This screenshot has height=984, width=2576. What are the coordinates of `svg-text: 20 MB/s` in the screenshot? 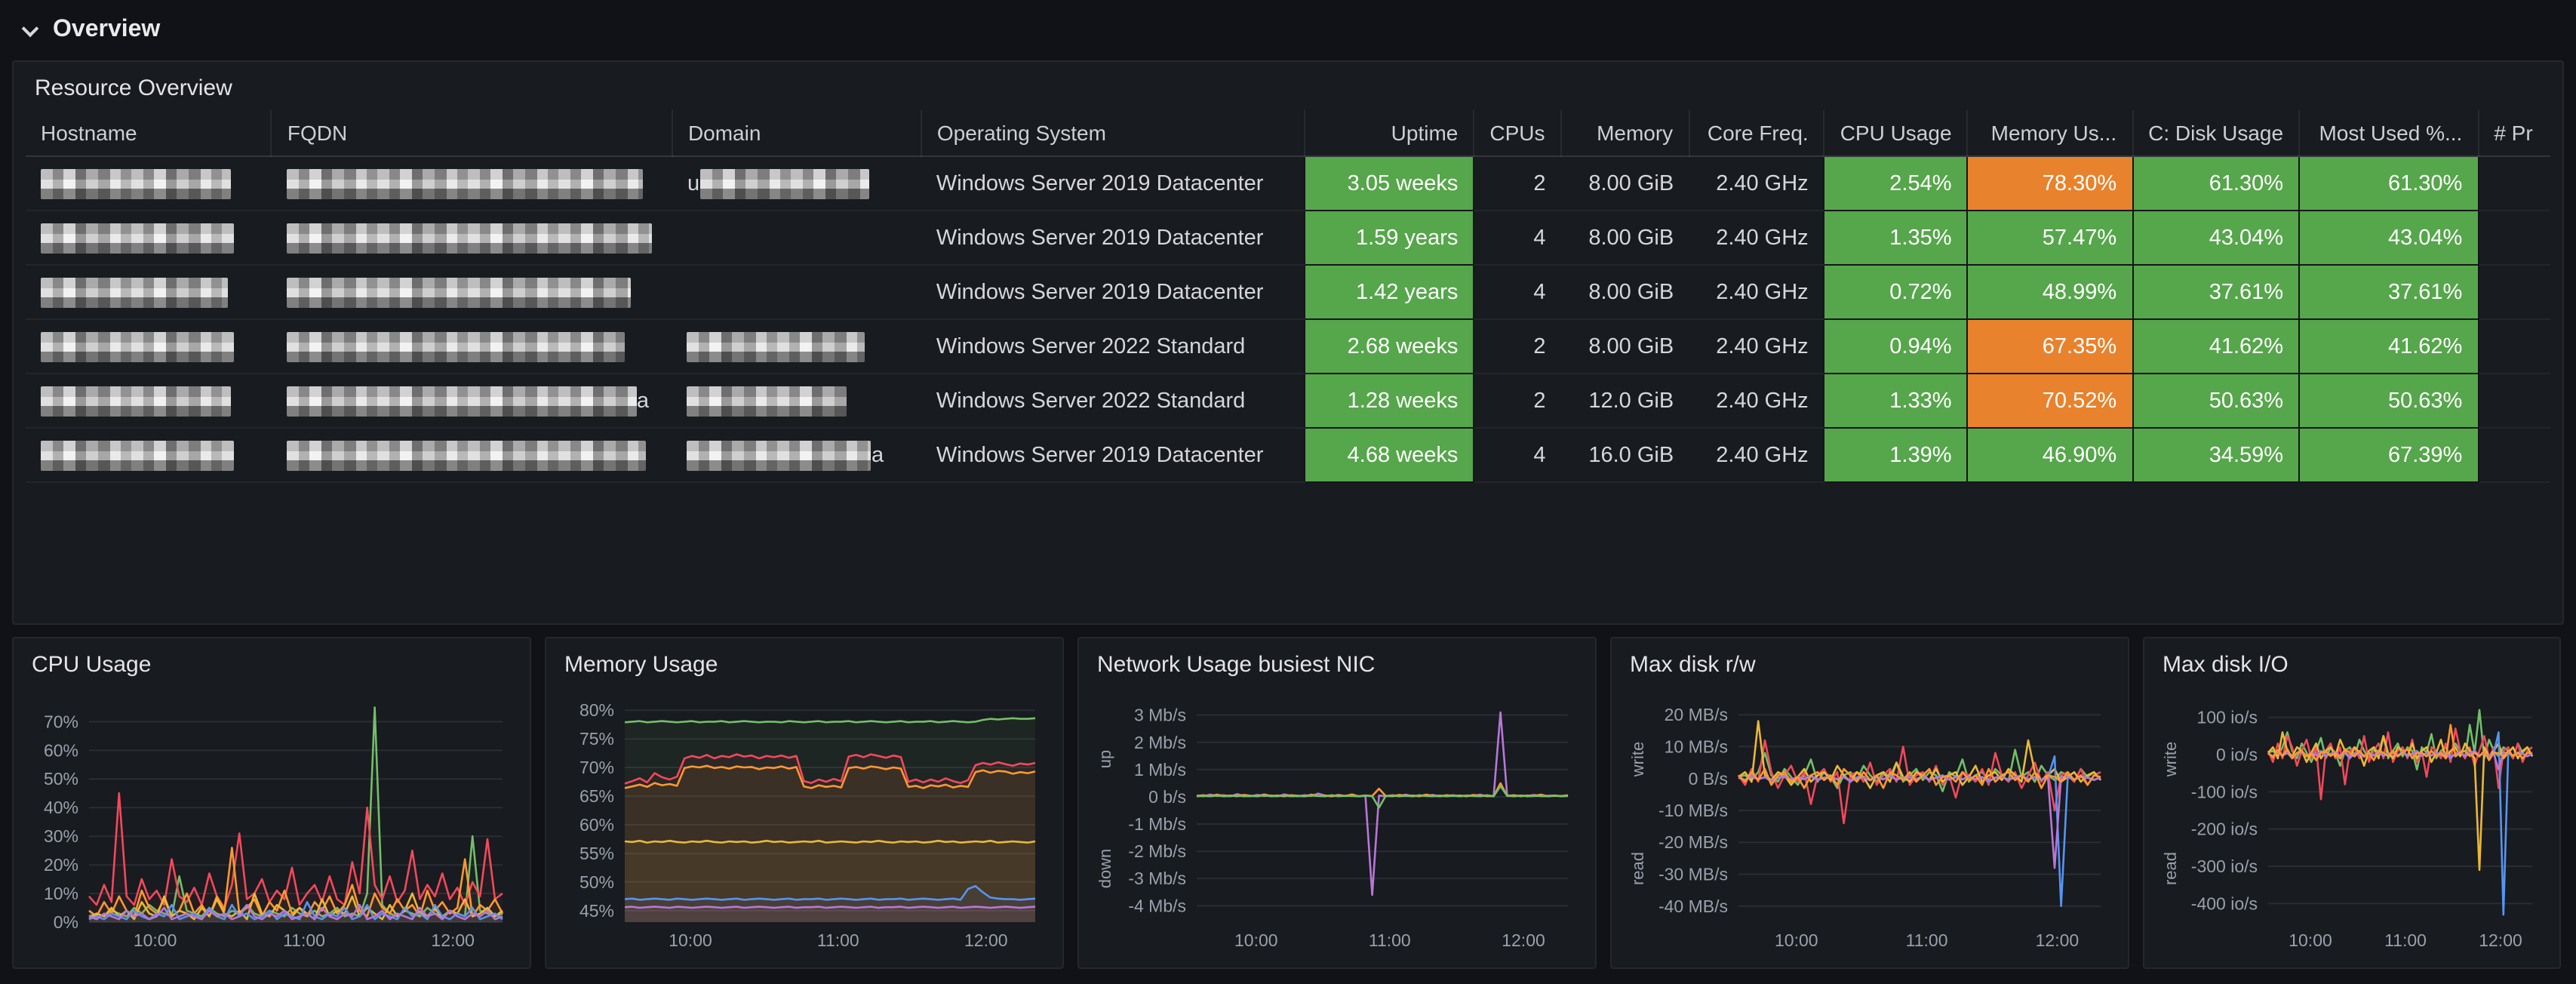 It's located at (1696, 714).